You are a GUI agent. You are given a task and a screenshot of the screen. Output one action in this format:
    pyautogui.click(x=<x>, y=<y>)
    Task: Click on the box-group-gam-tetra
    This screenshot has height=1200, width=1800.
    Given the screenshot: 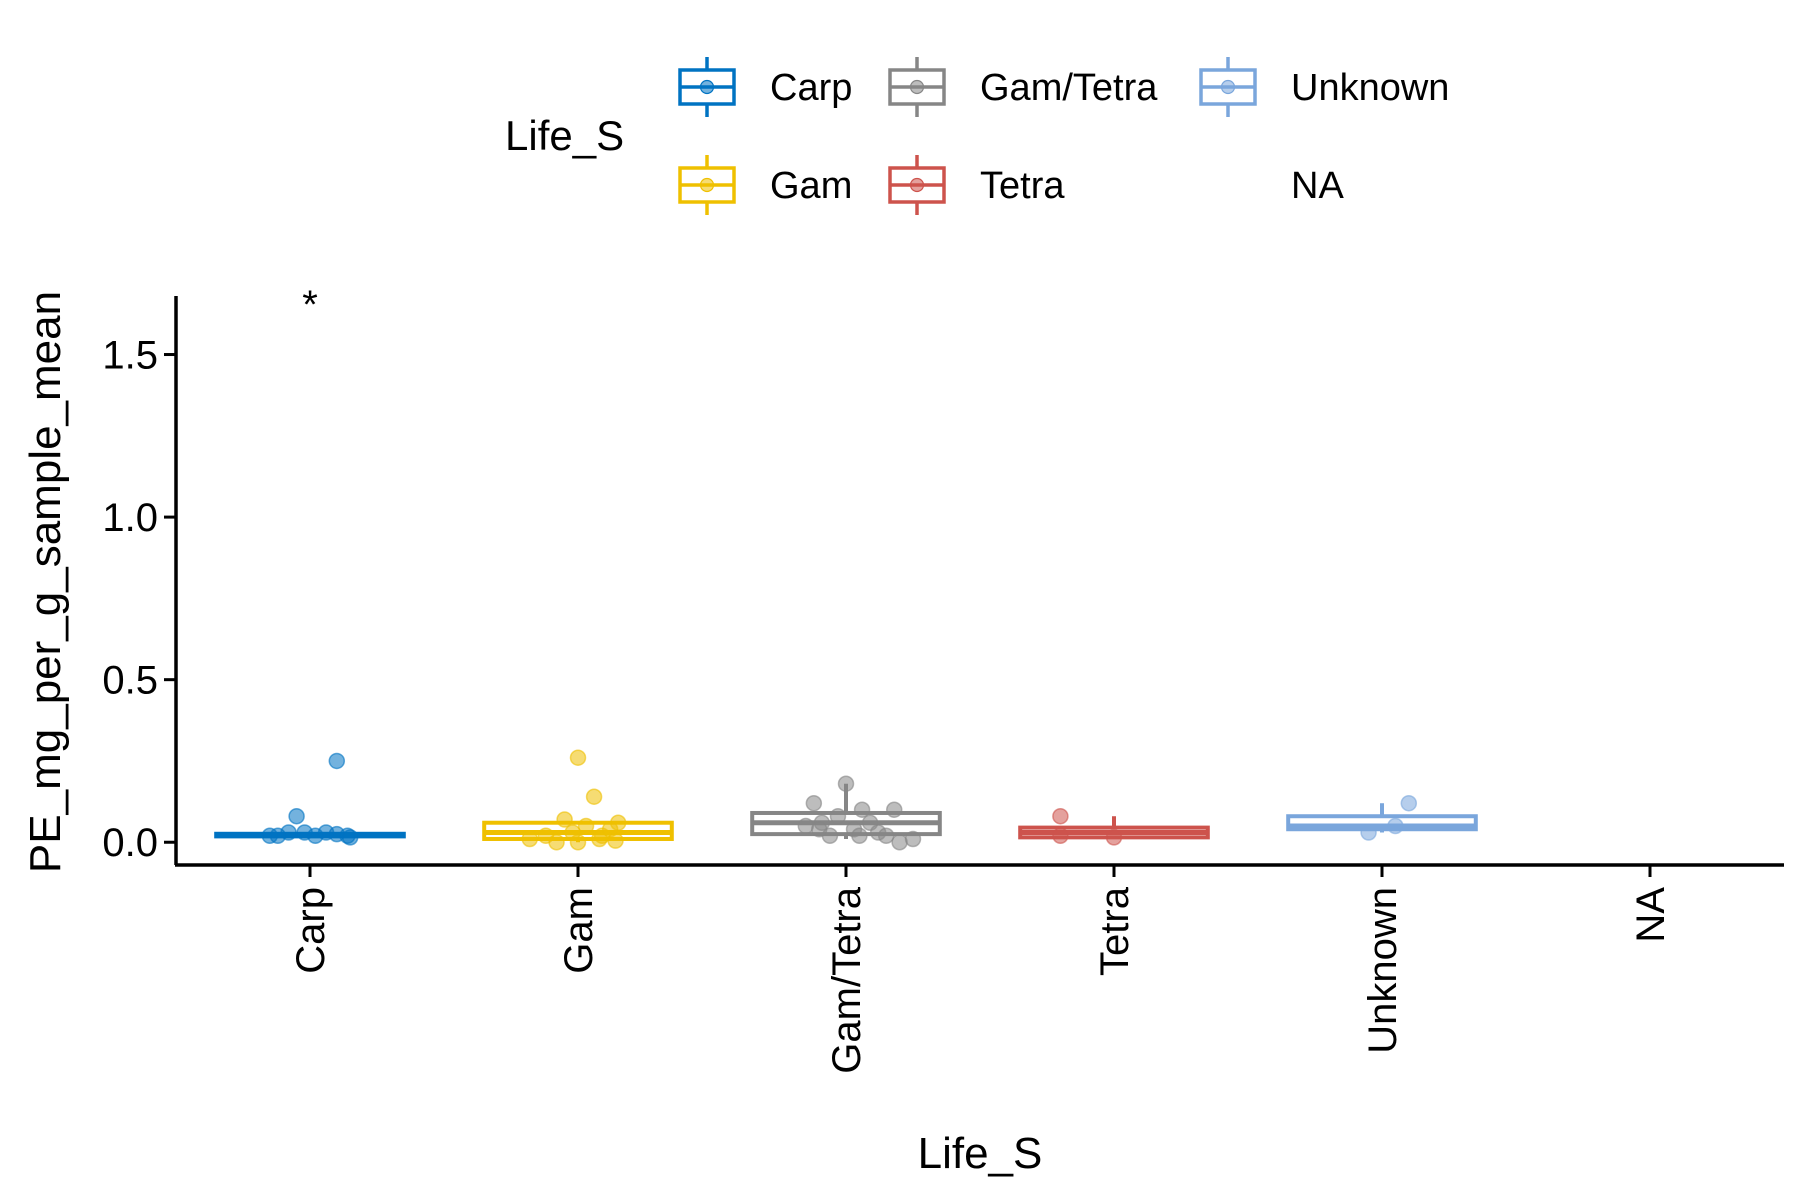 What is the action you would take?
    pyautogui.click(x=846, y=813)
    